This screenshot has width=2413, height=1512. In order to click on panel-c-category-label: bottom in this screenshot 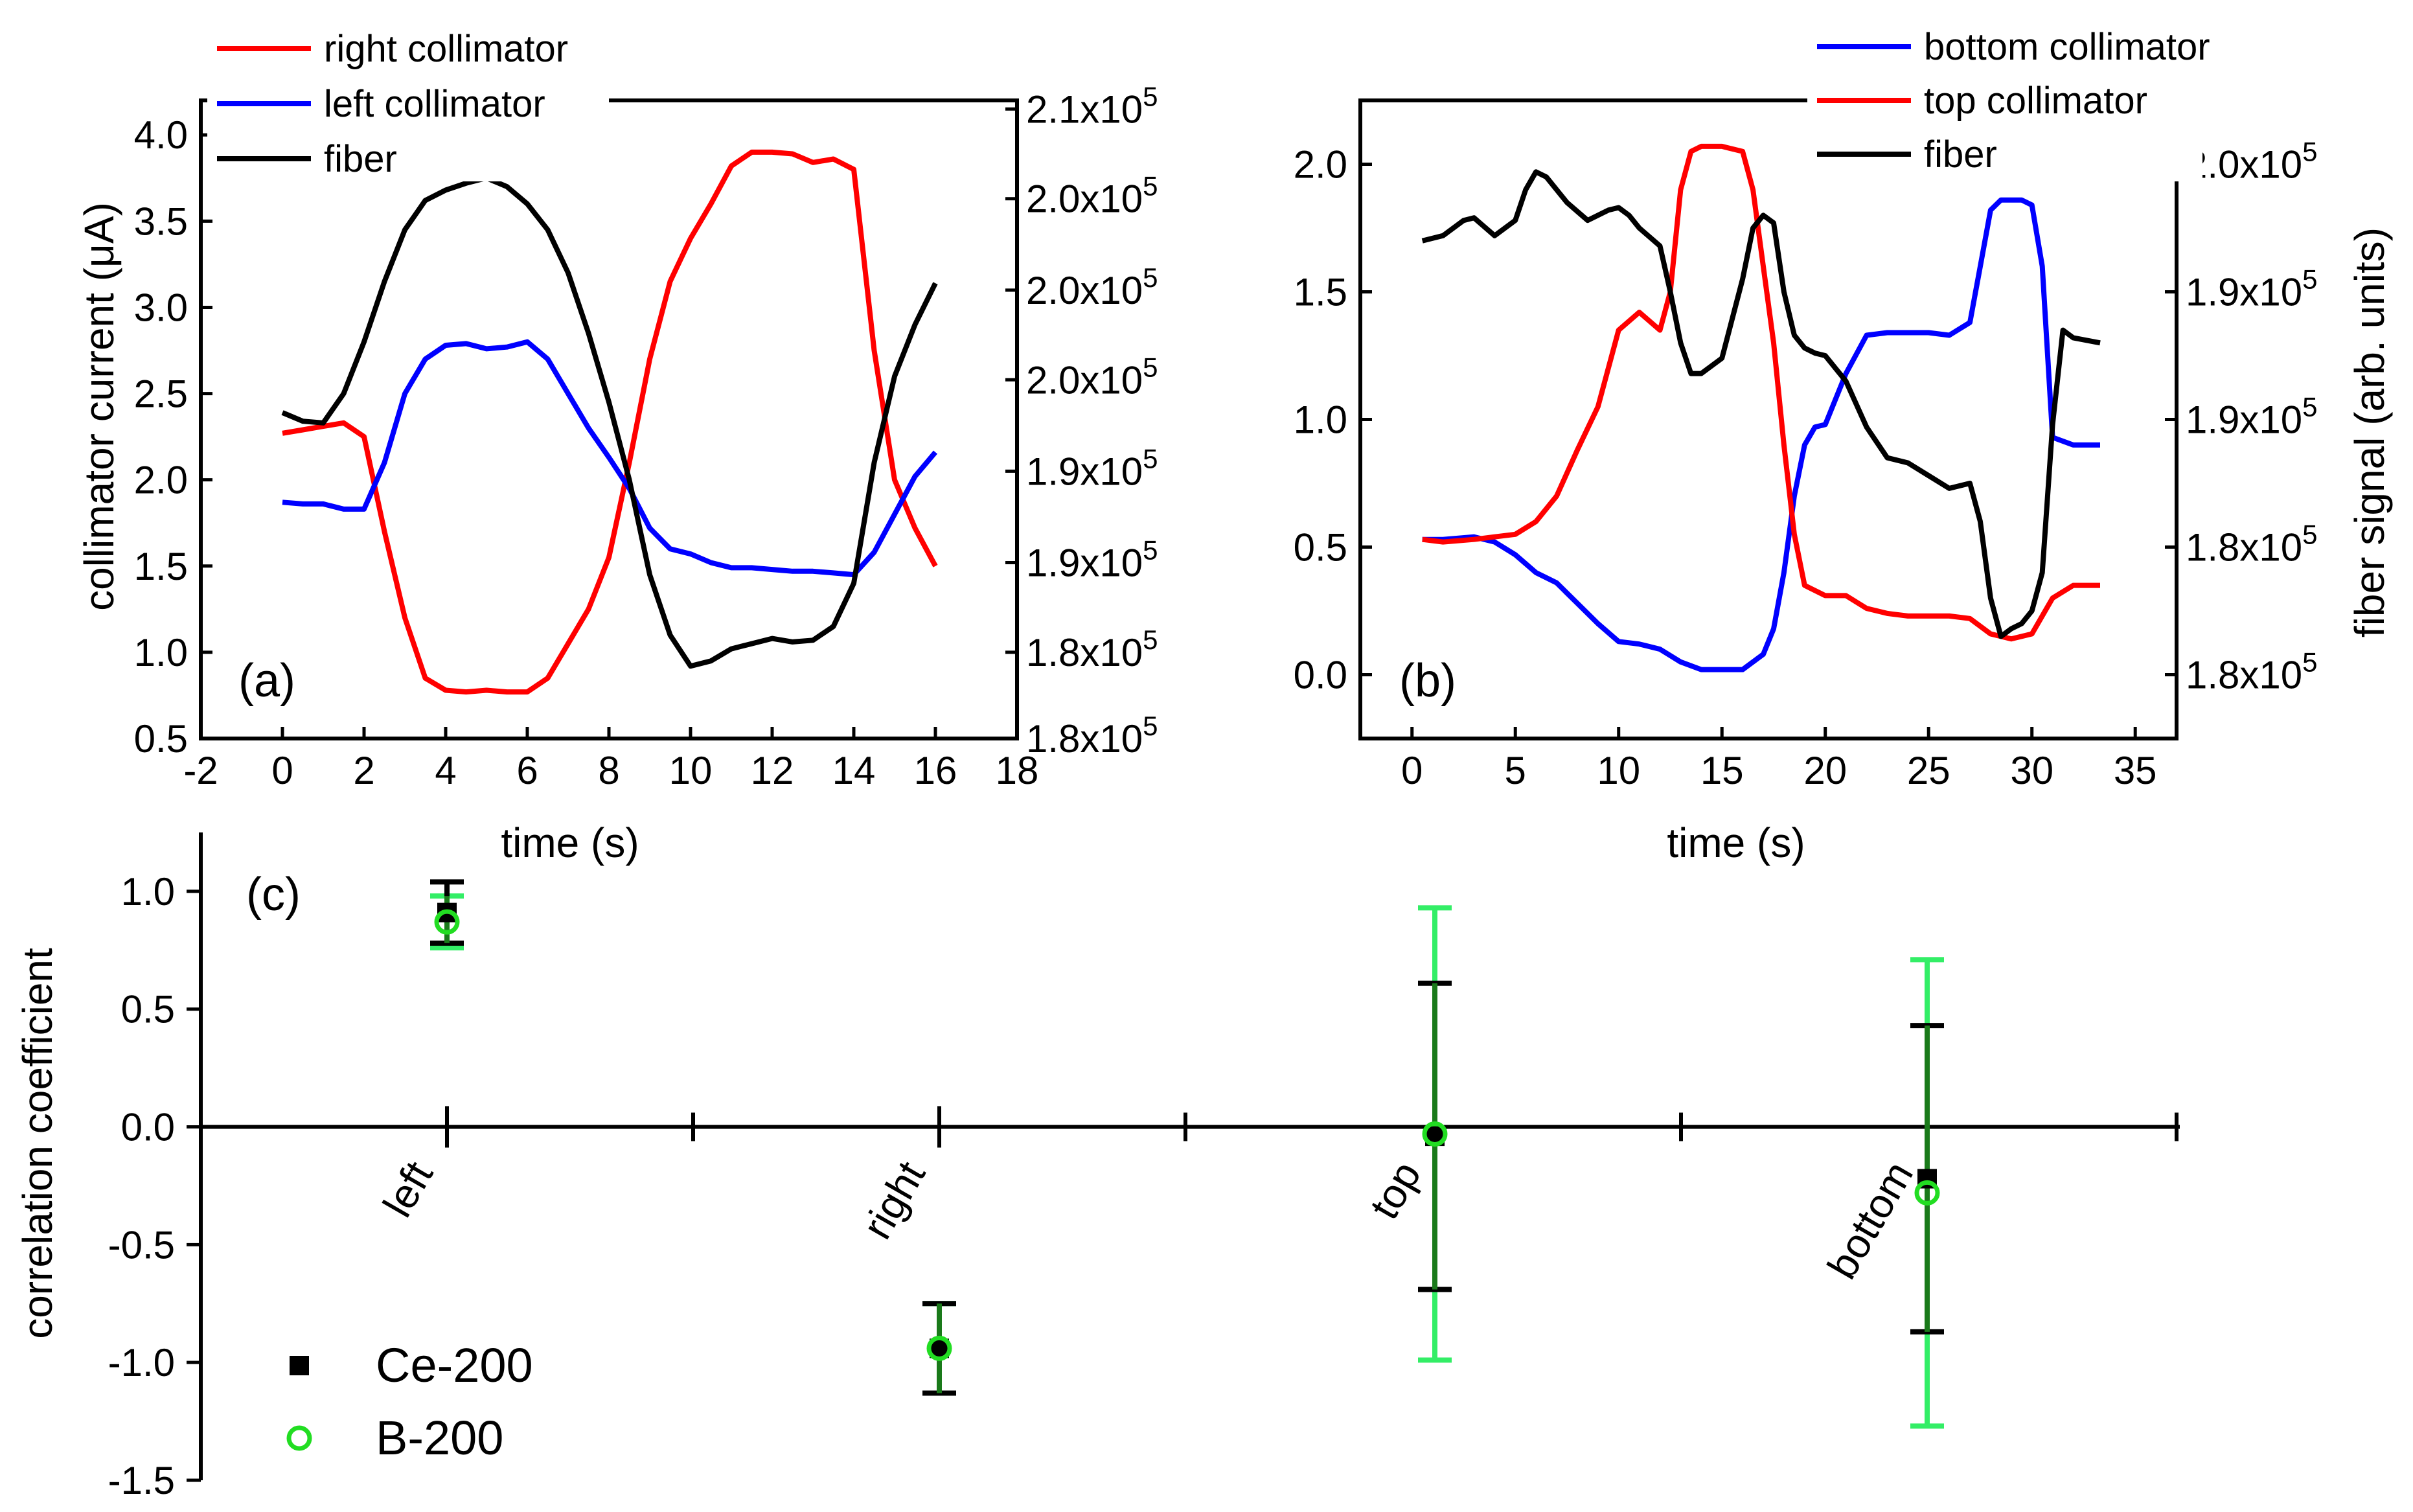, I will do `click(1870, 1220)`.